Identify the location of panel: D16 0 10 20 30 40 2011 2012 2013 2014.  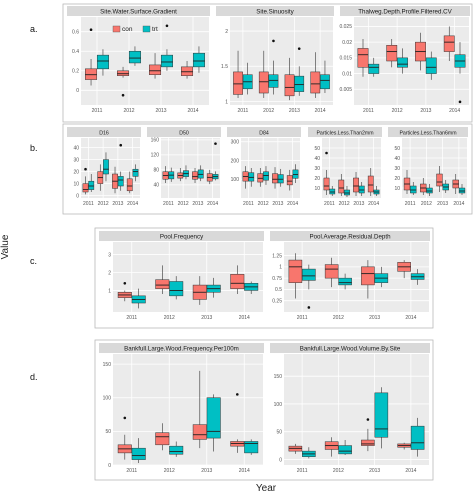
(104, 167).